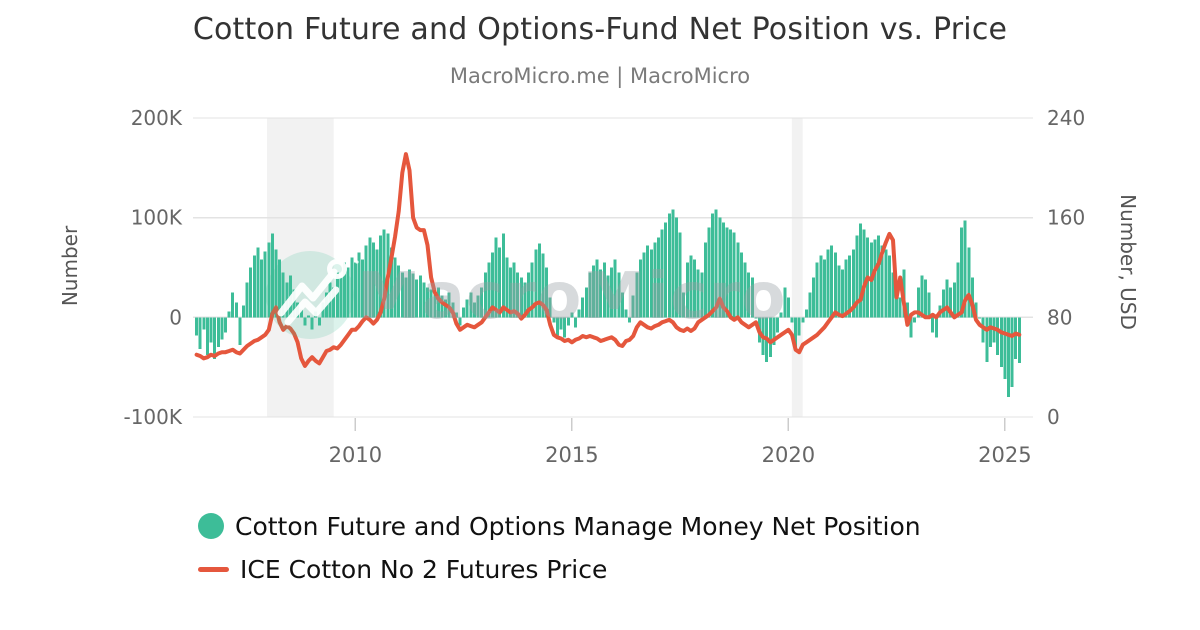 The image size is (1200, 630). What do you see at coordinates (424, 569) in the screenshot?
I see `price-legend-label: ICE Cotton No 2 Futures Price` at bounding box center [424, 569].